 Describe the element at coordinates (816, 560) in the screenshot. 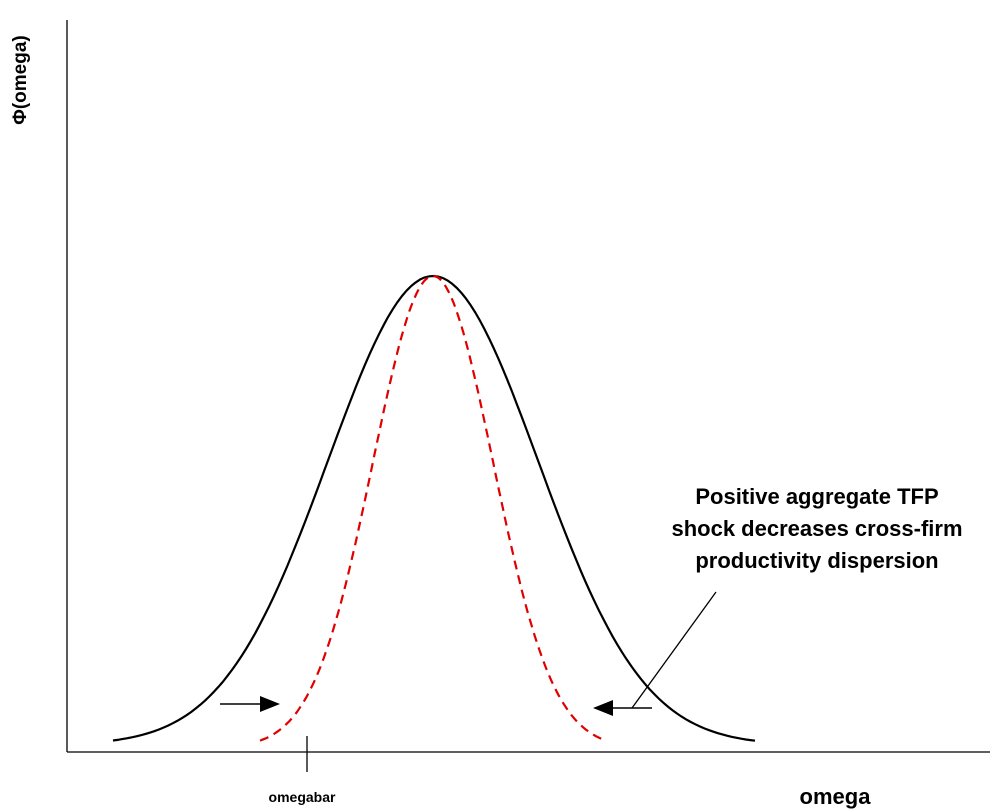

I see `annotation-line-3: productivity dispersion` at that location.